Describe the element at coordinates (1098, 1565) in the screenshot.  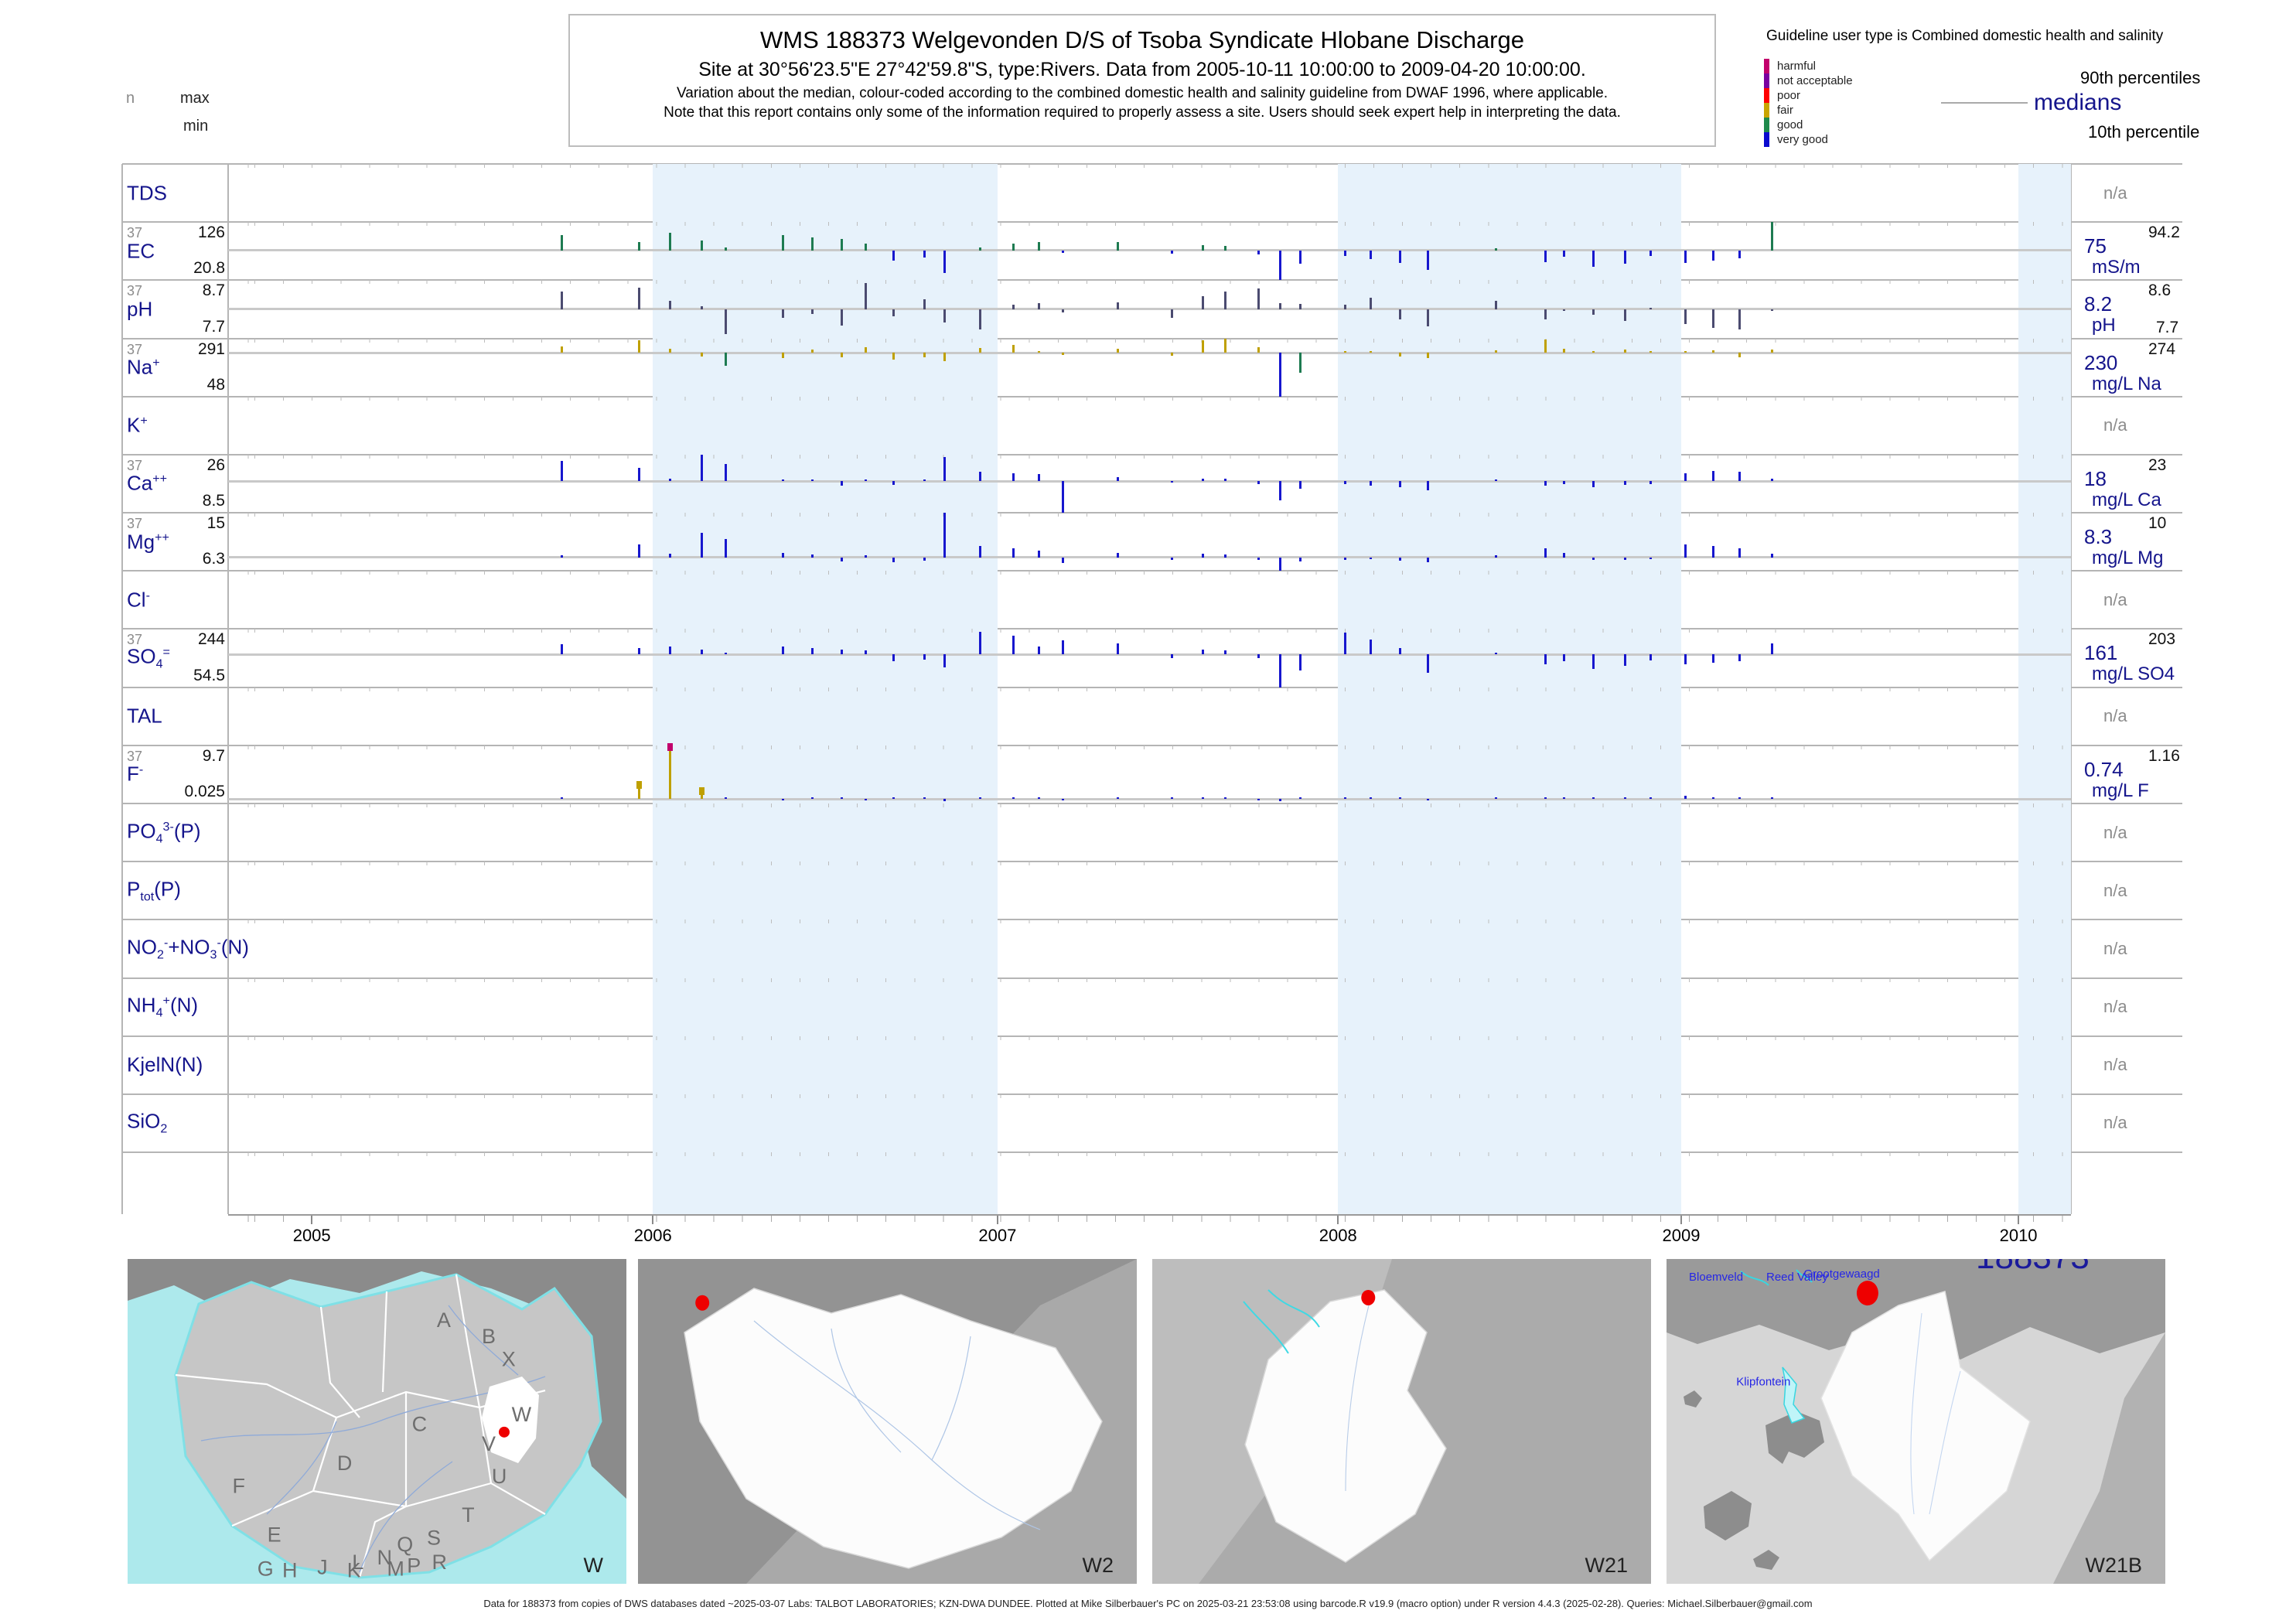
I see `panel-code-W2: W2` at that location.